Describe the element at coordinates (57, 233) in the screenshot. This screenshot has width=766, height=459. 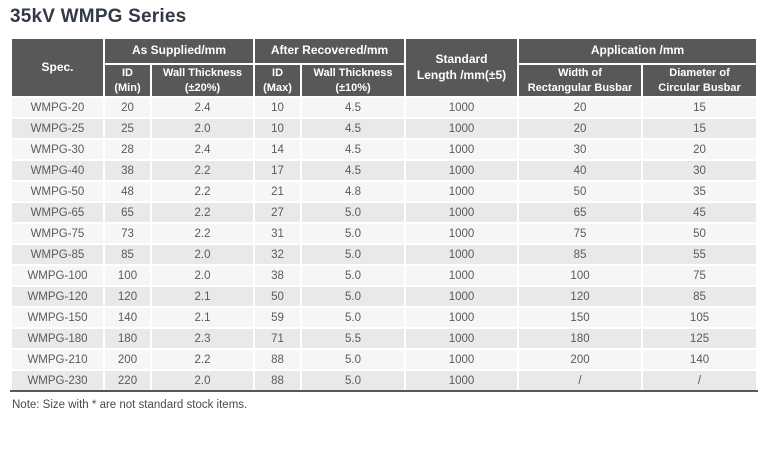
I see `spec-cell: WMPG-75` at that location.